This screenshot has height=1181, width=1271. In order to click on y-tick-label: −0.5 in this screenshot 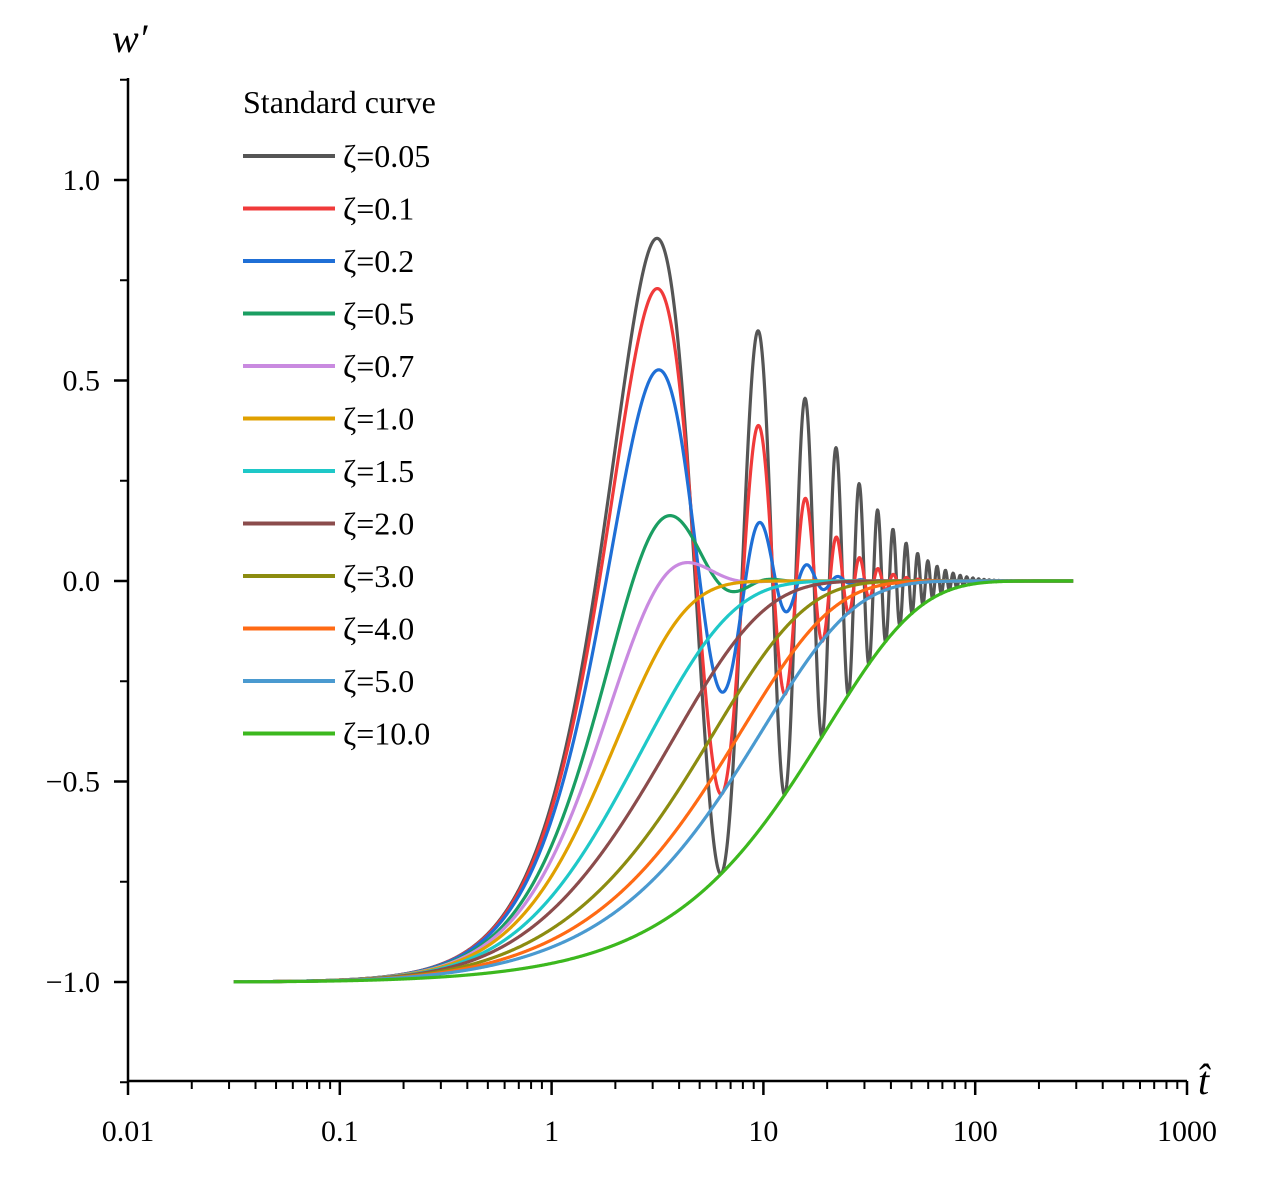, I will do `click(73, 782)`.